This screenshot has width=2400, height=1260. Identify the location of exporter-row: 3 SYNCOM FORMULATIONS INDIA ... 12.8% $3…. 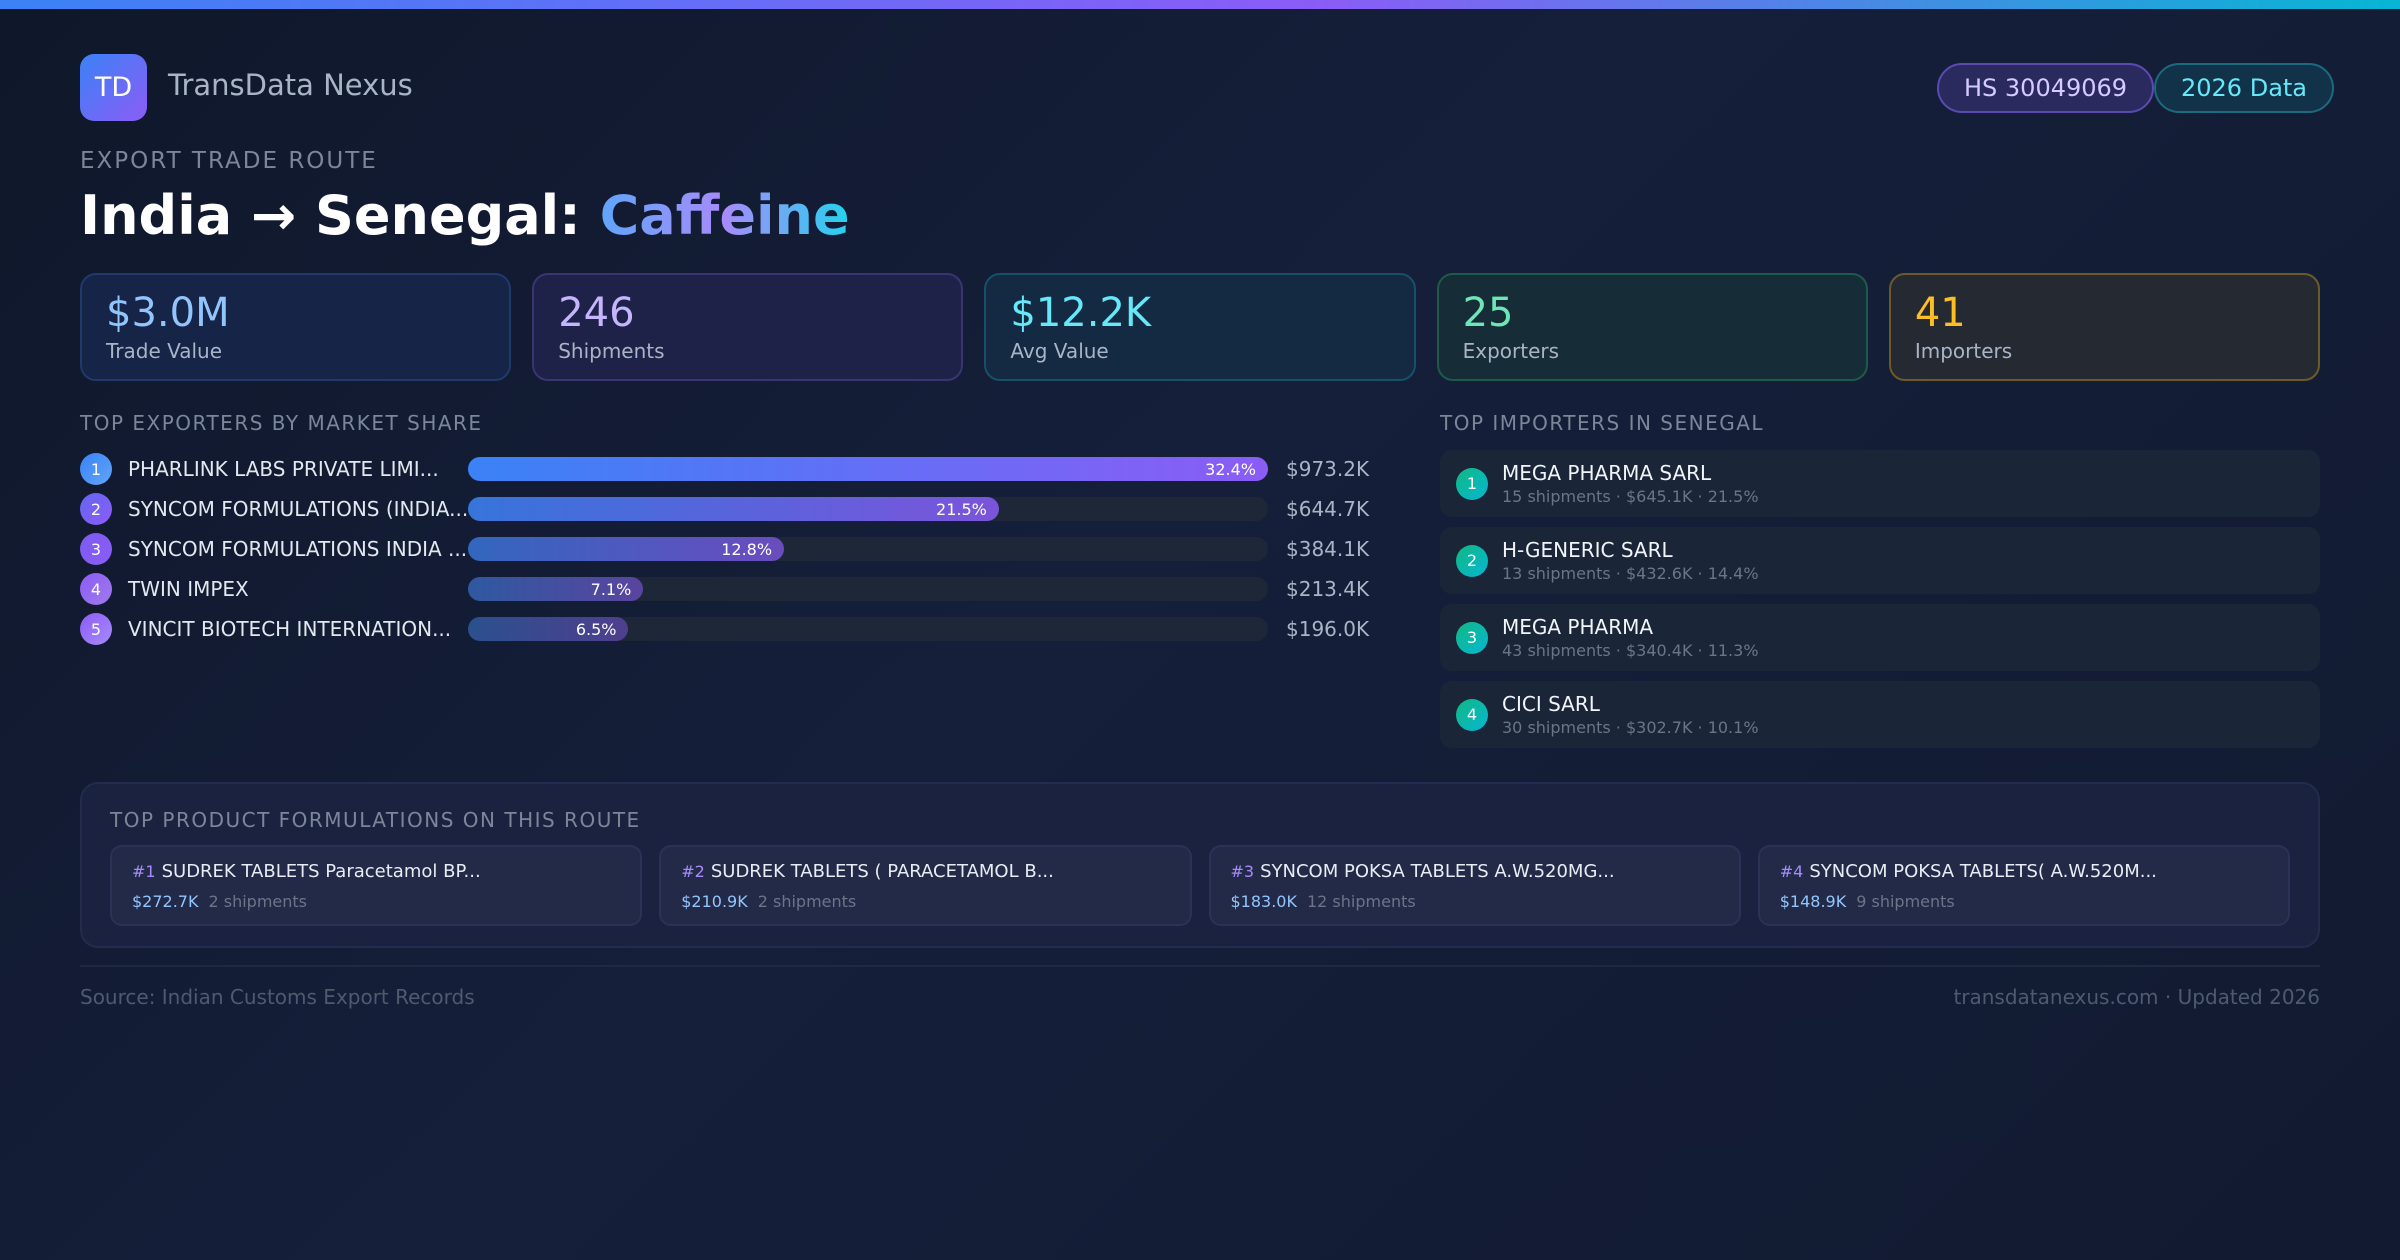
(730, 549).